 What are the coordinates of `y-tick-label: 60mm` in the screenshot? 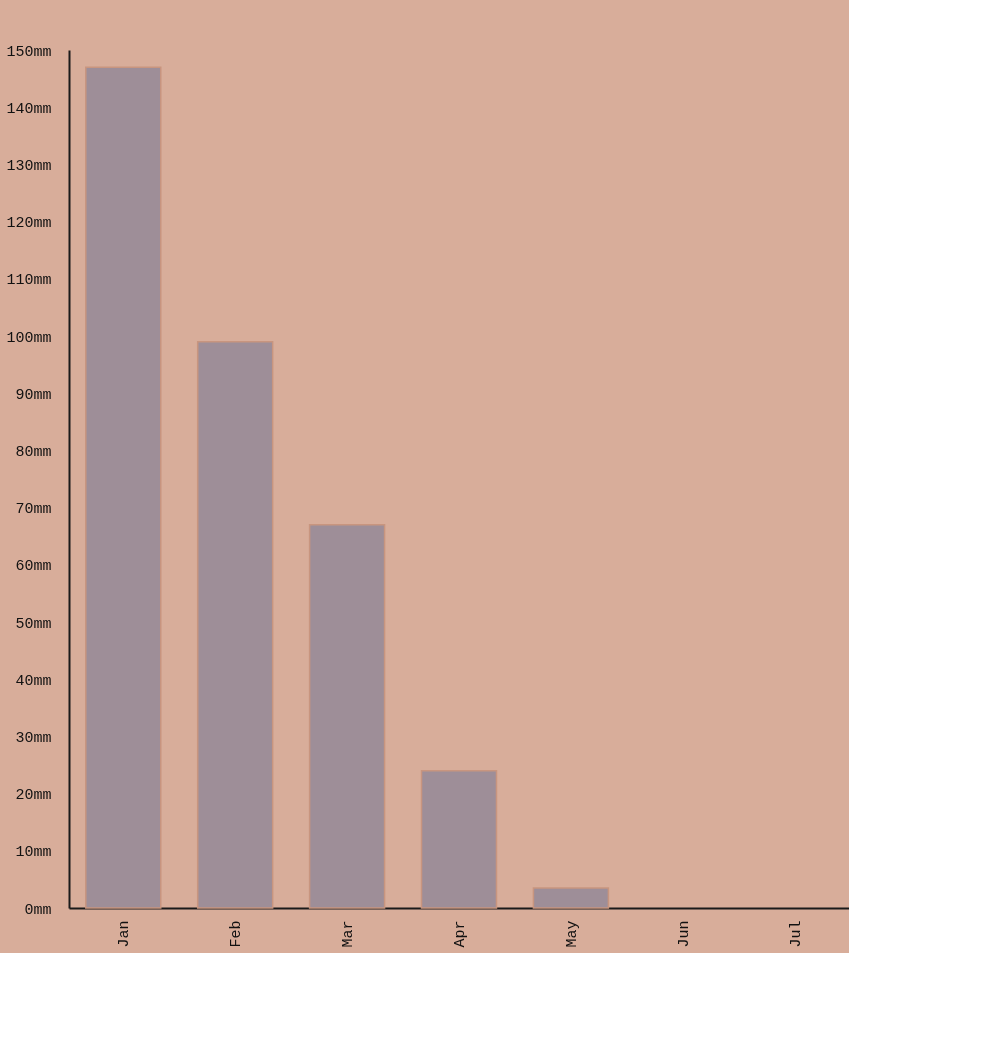 It's located at (33, 567).